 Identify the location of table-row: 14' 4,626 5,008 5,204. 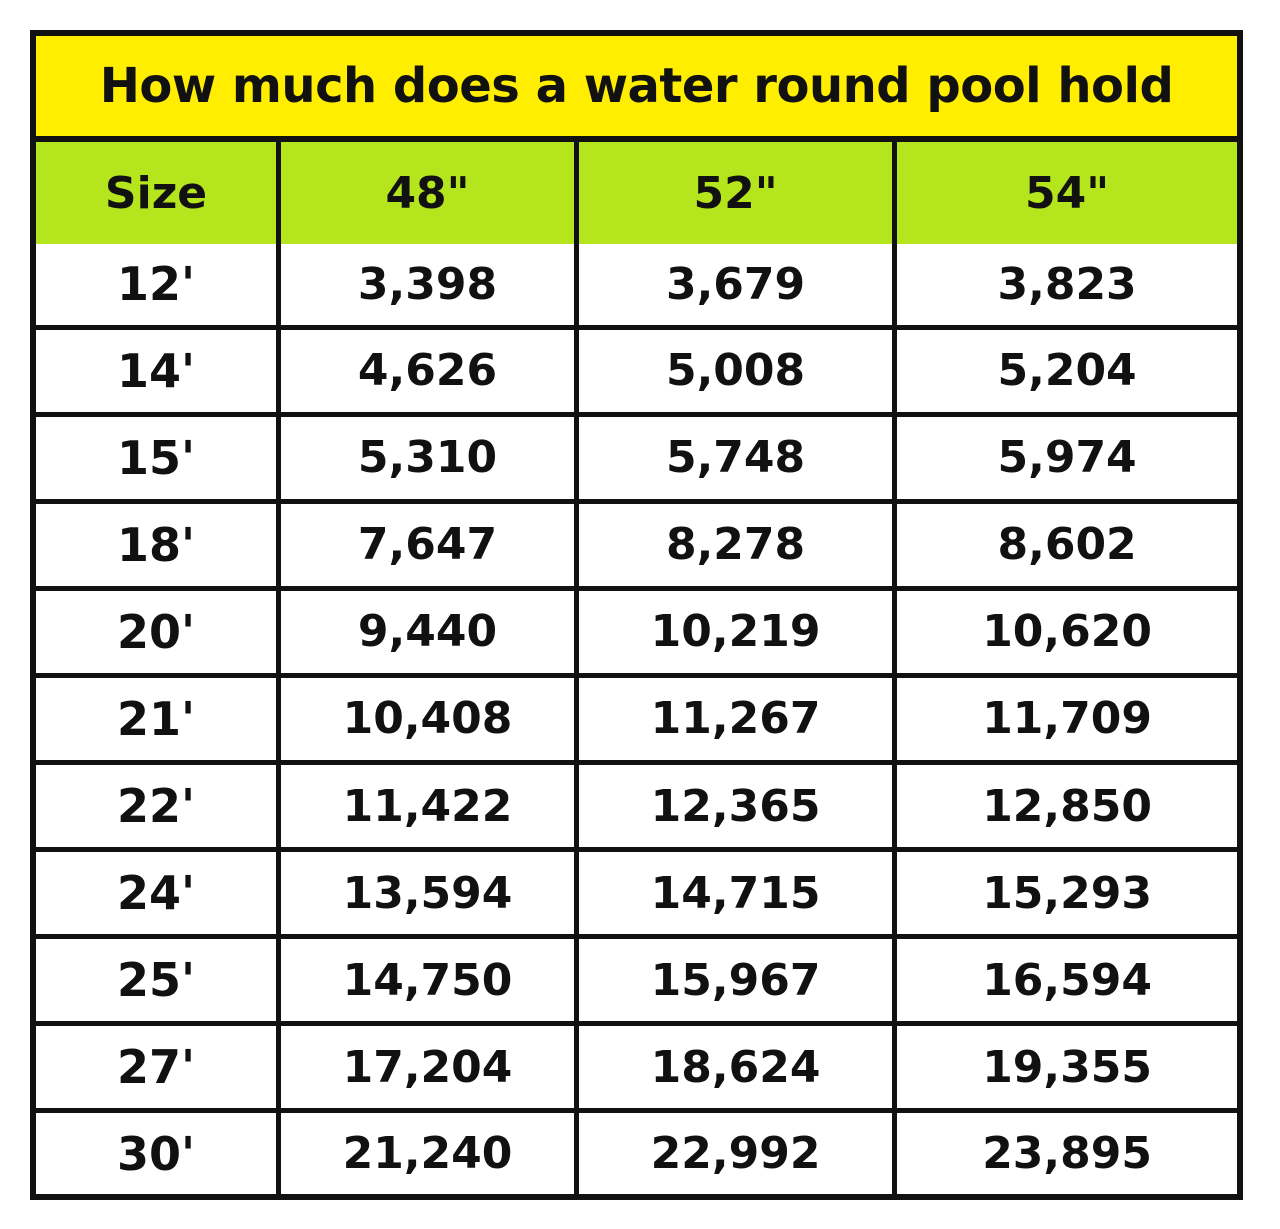
(636, 370).